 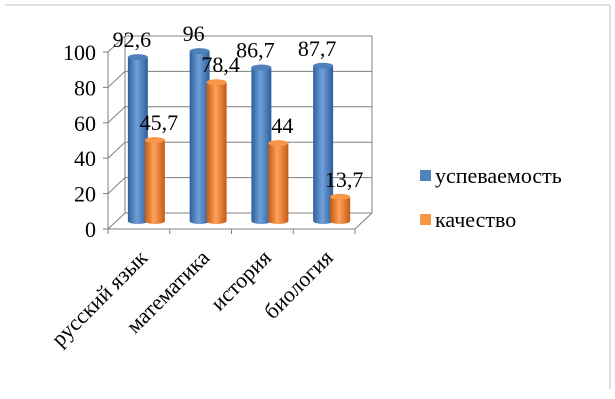 I want to click on legend: успеваемость качество, so click(x=491, y=197).